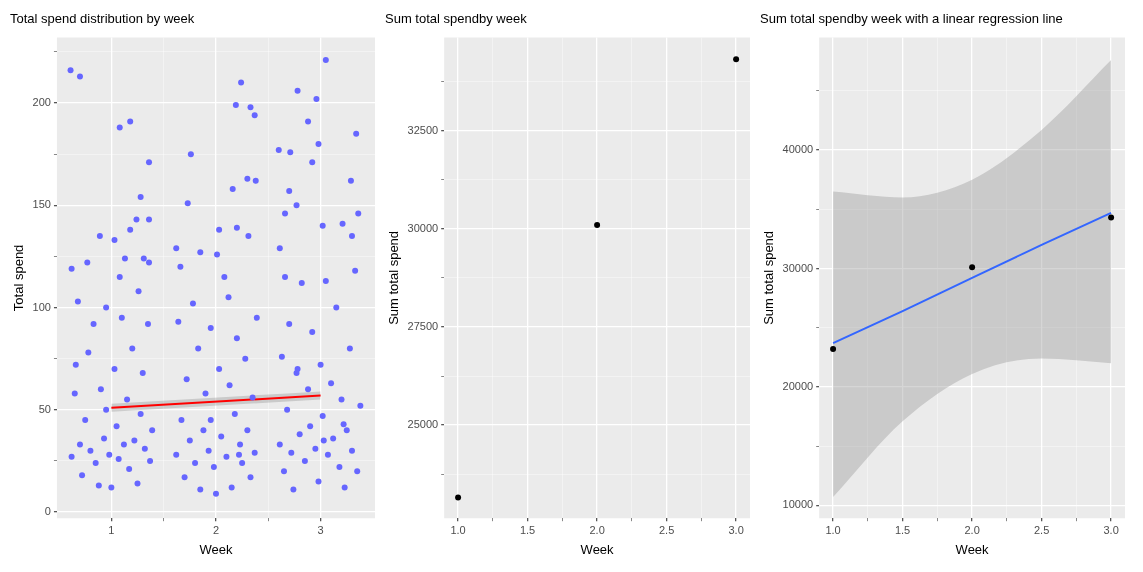  Describe the element at coordinates (102, 19) in the screenshot. I see `chart-title: Total spend distribution by week` at that location.